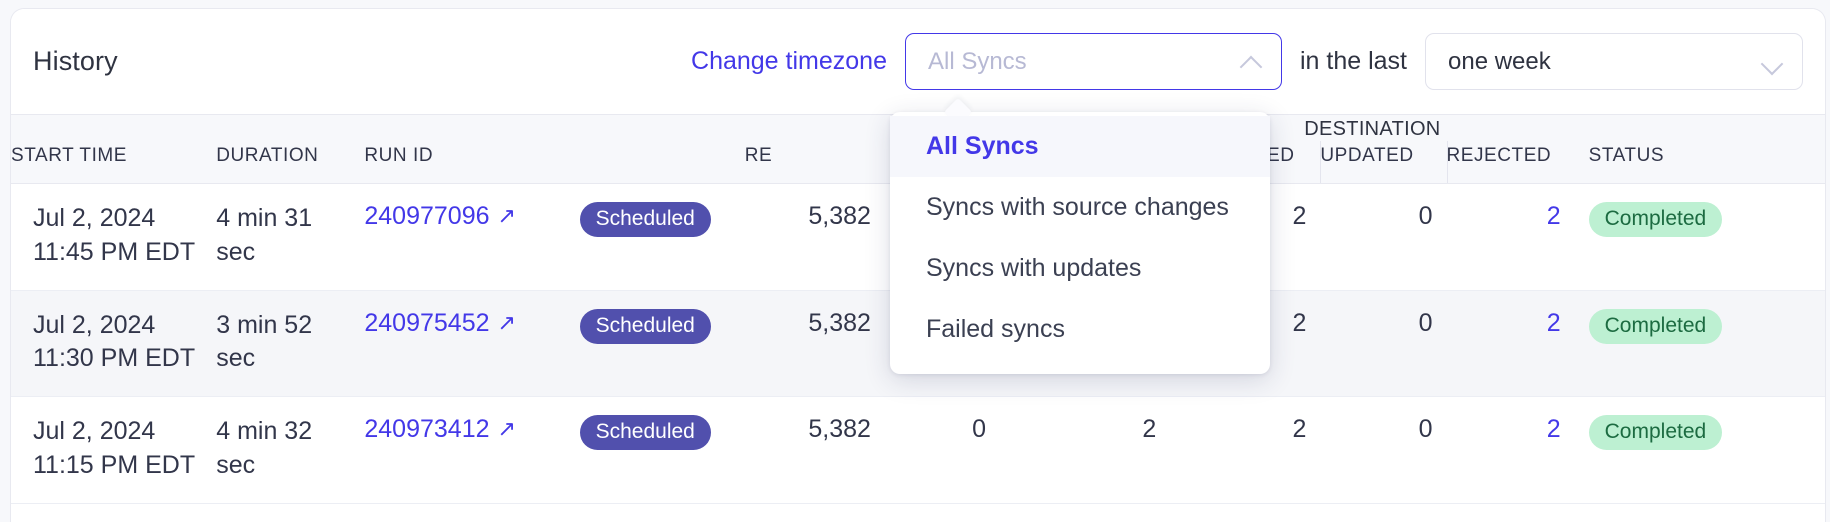 The height and width of the screenshot is (522, 1830). Describe the element at coordinates (264, 431) in the screenshot. I see `duration-line1: 4 min 32` at that location.